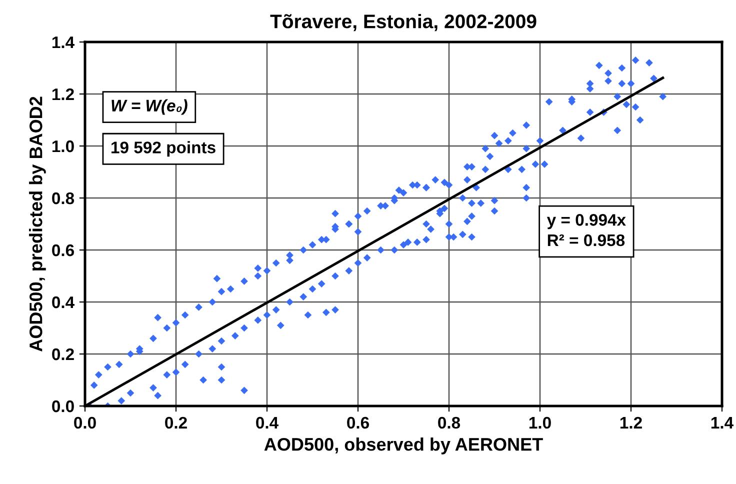  Describe the element at coordinates (586, 230) in the screenshot. I see `annotation: y = 0.994x R² = 0.958` at that location.